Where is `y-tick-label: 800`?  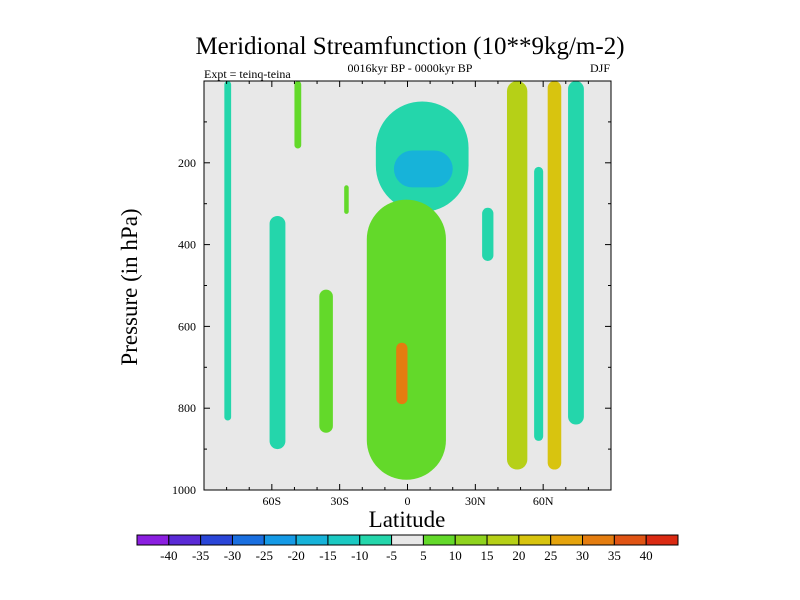
y-tick-label: 800 is located at coordinates (187, 408).